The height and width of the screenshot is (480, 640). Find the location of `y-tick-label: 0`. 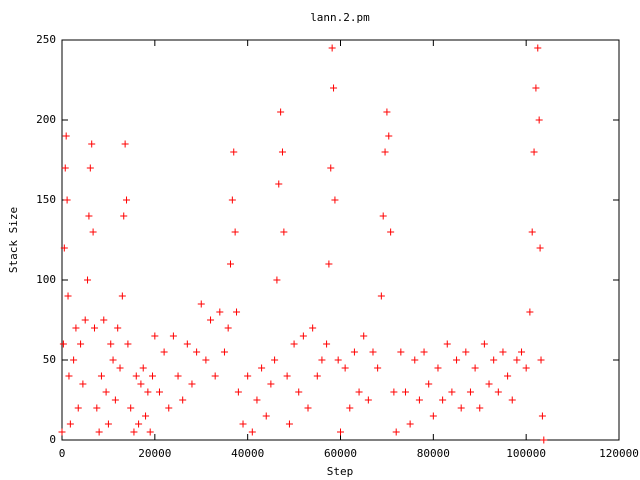

y-tick-label: 0 is located at coordinates (52, 439).